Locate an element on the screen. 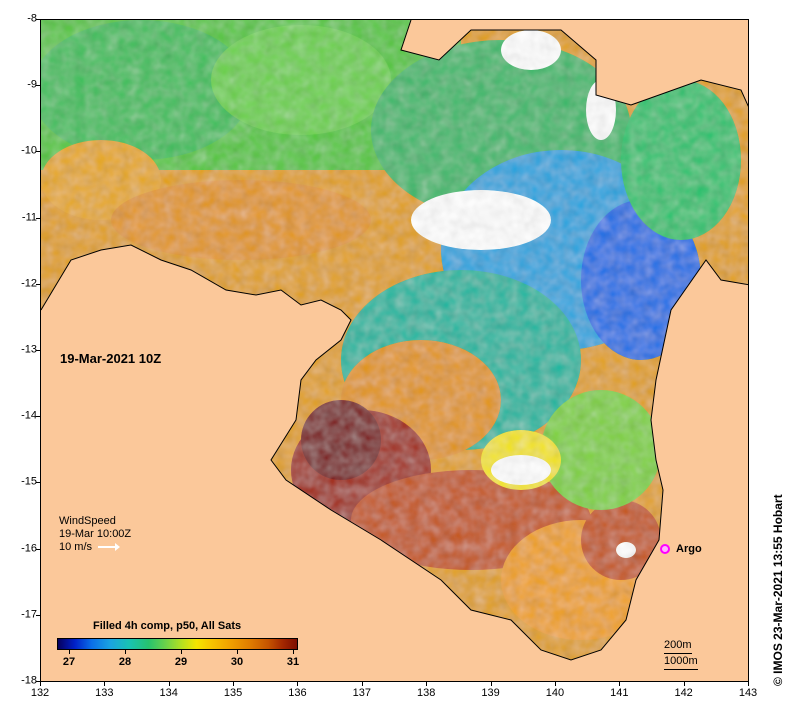  wind-time: 19-Mar 10:00Z is located at coordinates (95, 534).